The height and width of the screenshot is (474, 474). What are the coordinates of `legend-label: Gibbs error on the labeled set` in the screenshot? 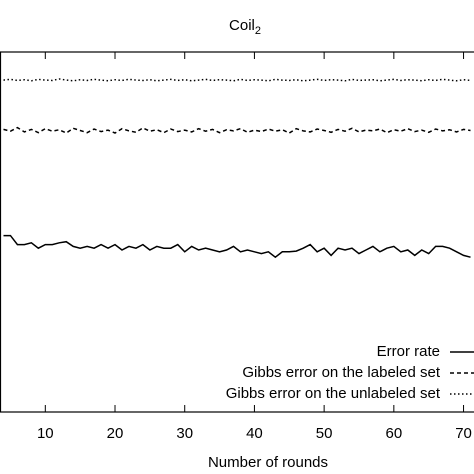 It's located at (341, 372).